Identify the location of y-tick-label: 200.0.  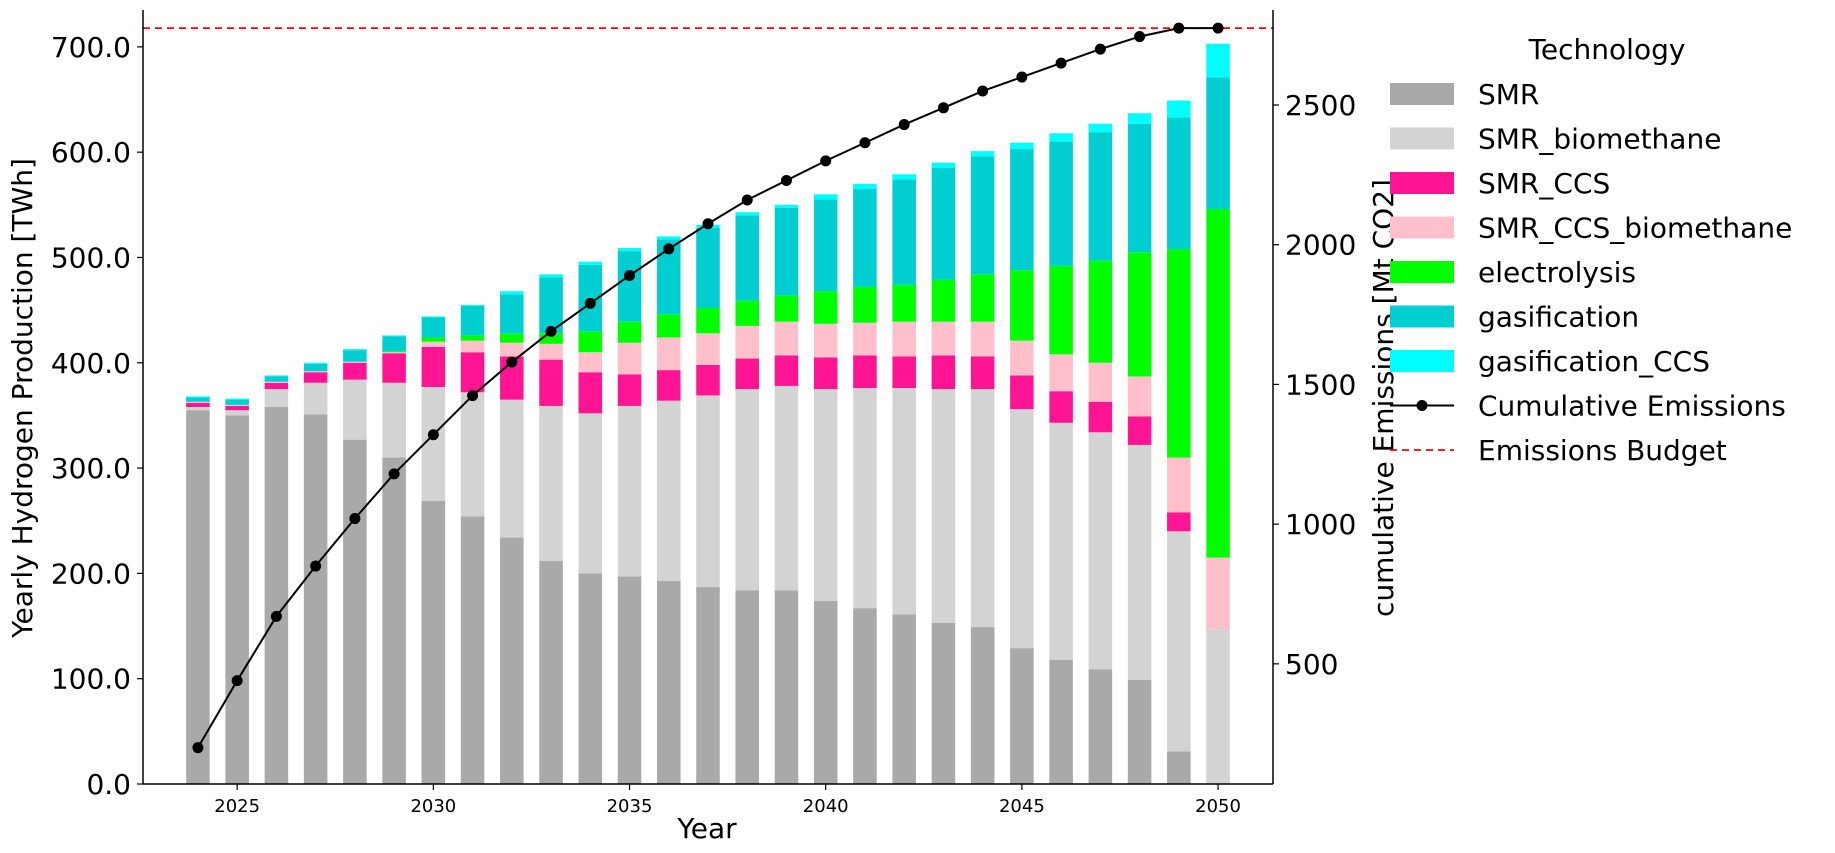
(91, 573).